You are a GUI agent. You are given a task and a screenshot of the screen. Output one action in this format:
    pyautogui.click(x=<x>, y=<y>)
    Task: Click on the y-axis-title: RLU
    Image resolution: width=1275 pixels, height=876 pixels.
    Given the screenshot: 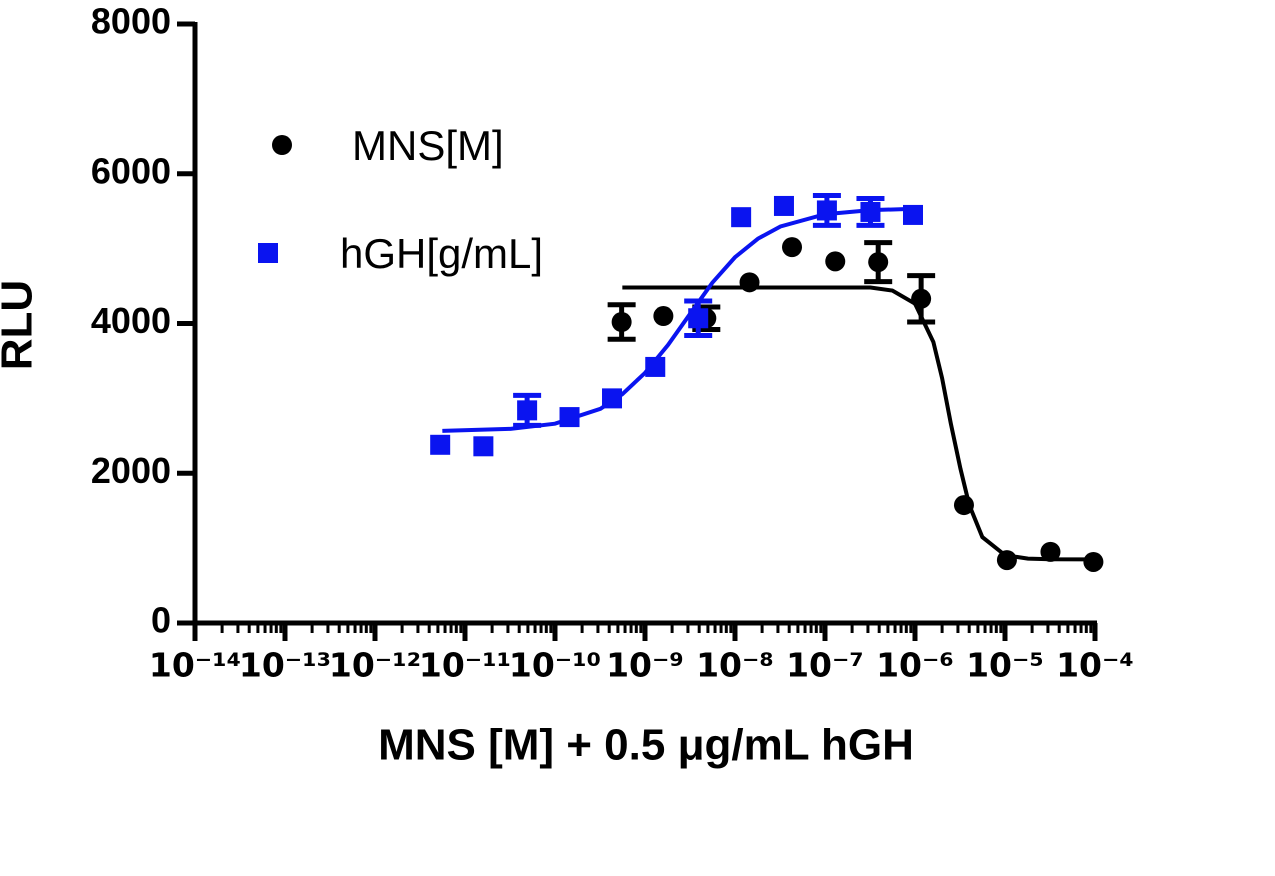 What is the action you would take?
    pyautogui.click(x=21, y=325)
    